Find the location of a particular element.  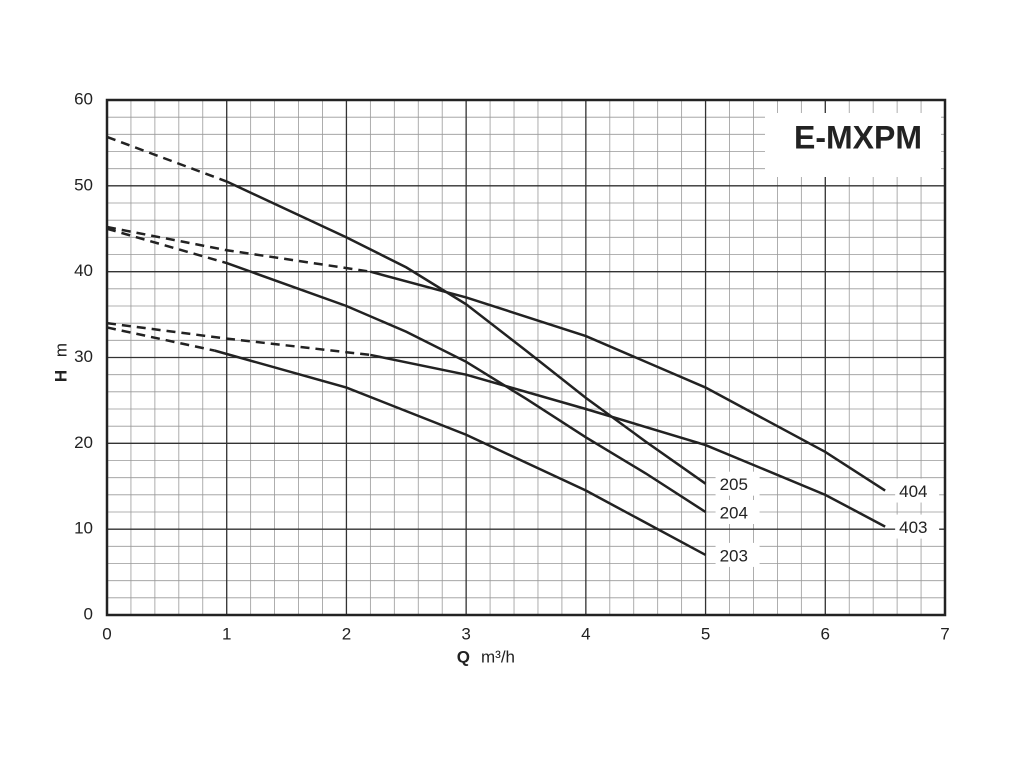

x-label-symbol: Q is located at coordinates (463, 656).